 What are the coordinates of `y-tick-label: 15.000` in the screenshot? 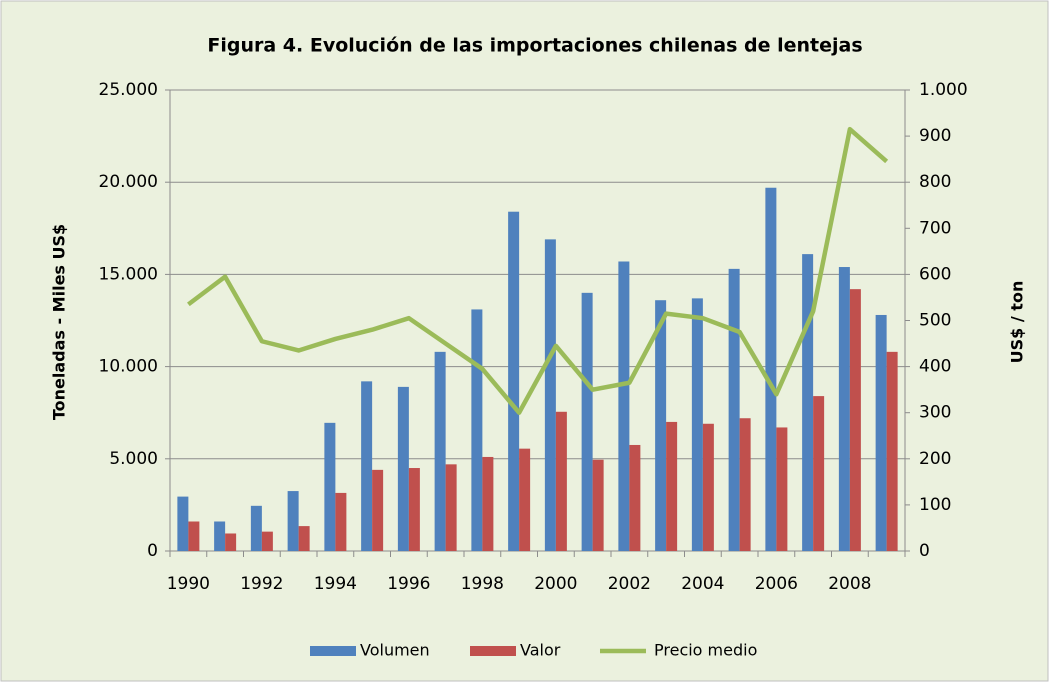 It's located at (128, 274).